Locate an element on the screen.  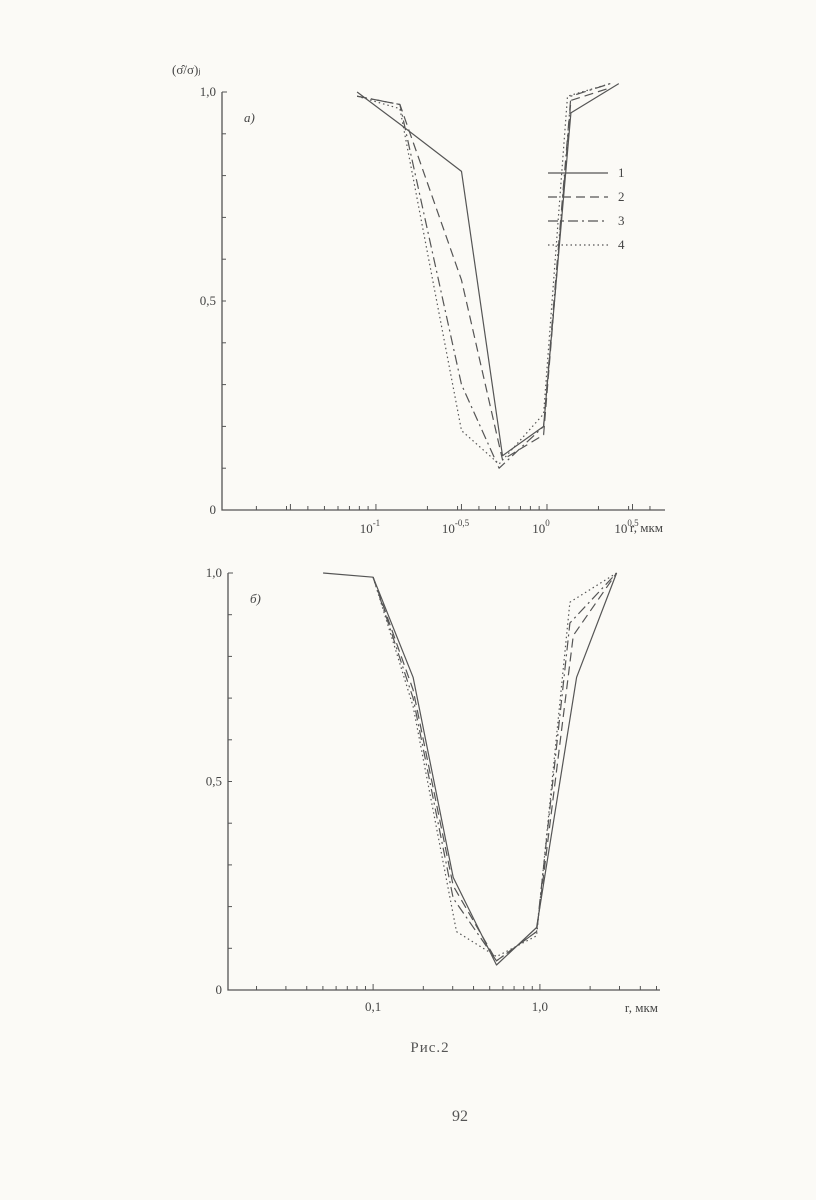
page-number: 92 is located at coordinates (460, 1116).